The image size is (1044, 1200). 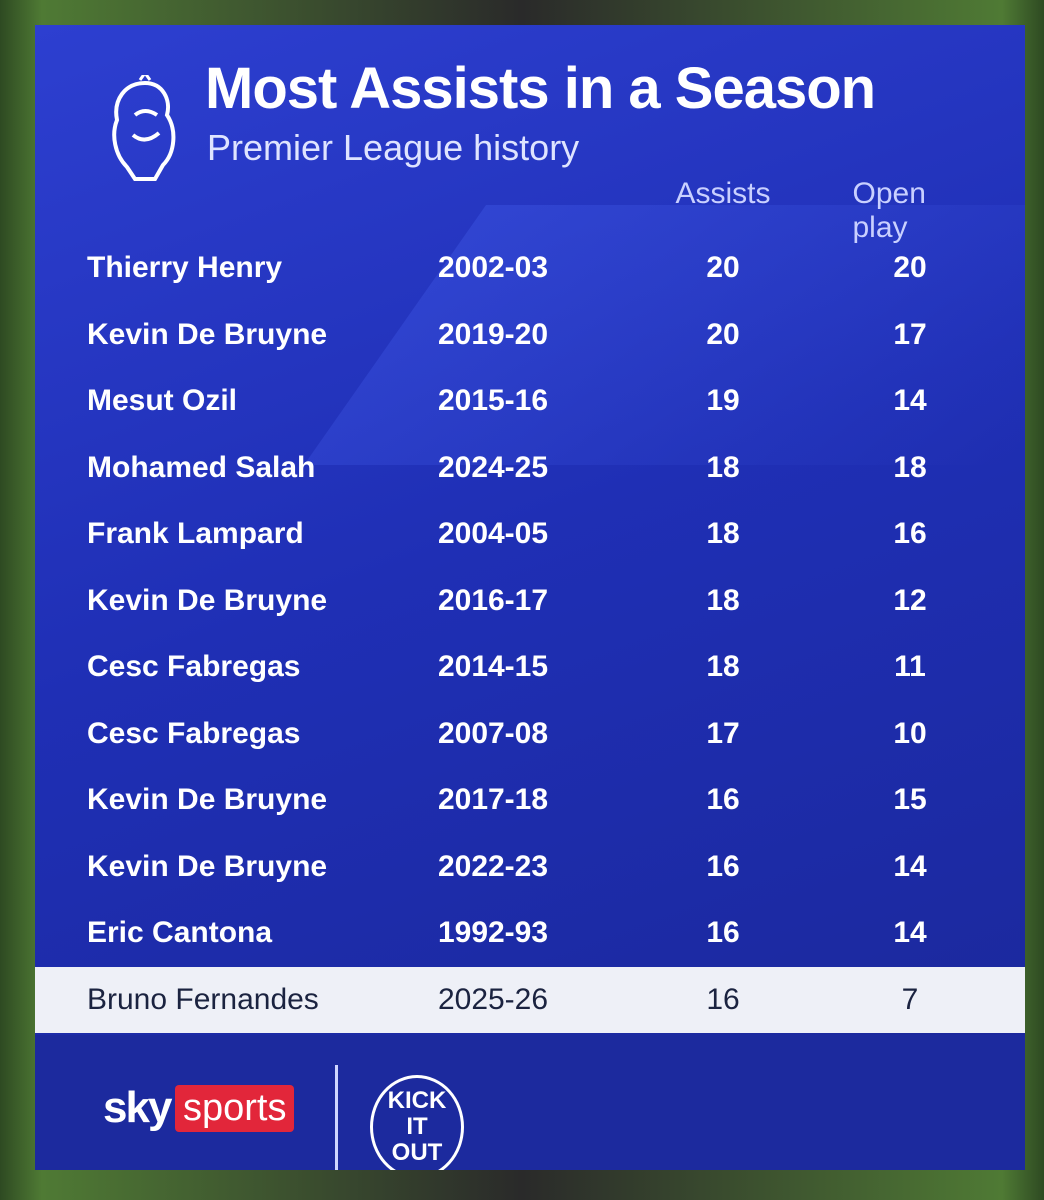 I want to click on season: 2019-20, so click(x=493, y=334).